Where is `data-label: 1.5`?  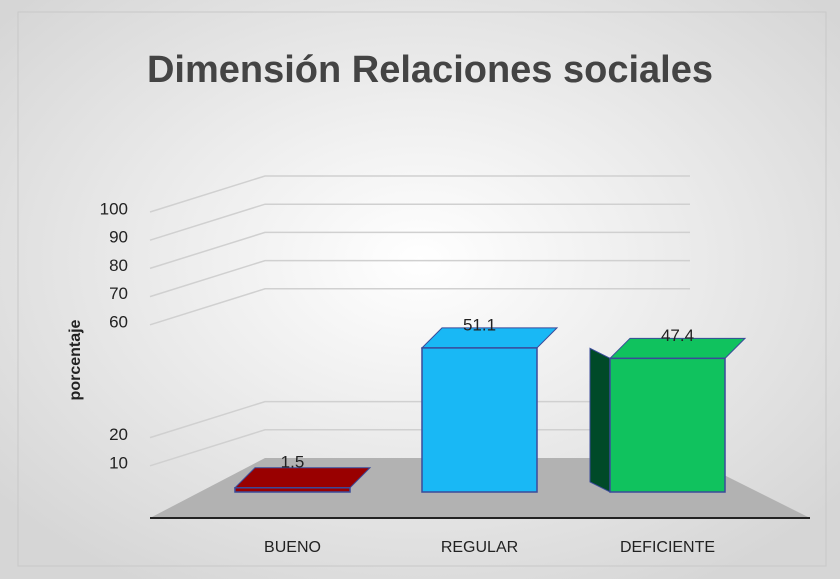 data-label: 1.5 is located at coordinates (293, 461).